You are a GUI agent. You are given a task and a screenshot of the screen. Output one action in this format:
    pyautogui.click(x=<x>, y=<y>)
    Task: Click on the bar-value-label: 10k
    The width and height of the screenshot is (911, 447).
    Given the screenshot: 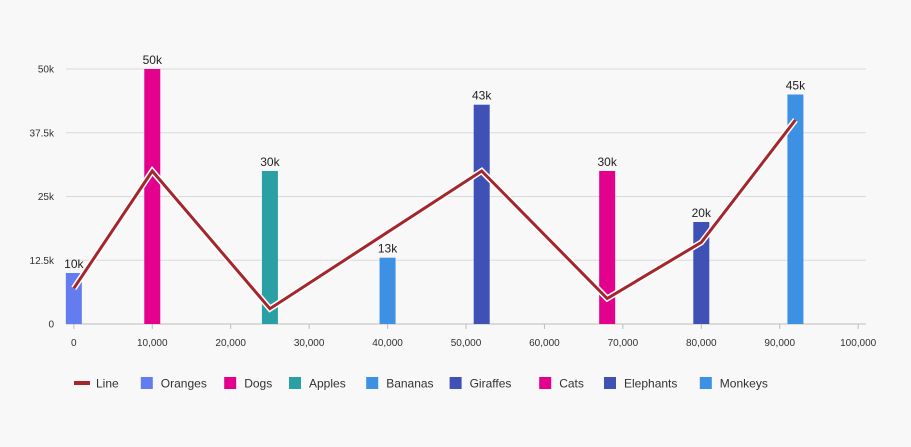 What is the action you would take?
    pyautogui.click(x=74, y=264)
    